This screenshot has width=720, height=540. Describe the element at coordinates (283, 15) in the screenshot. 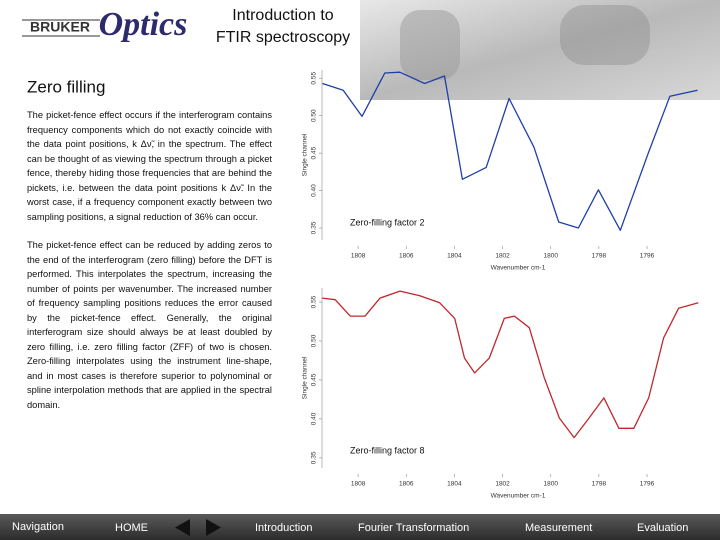

I see `title-line: Introduction to` at that location.